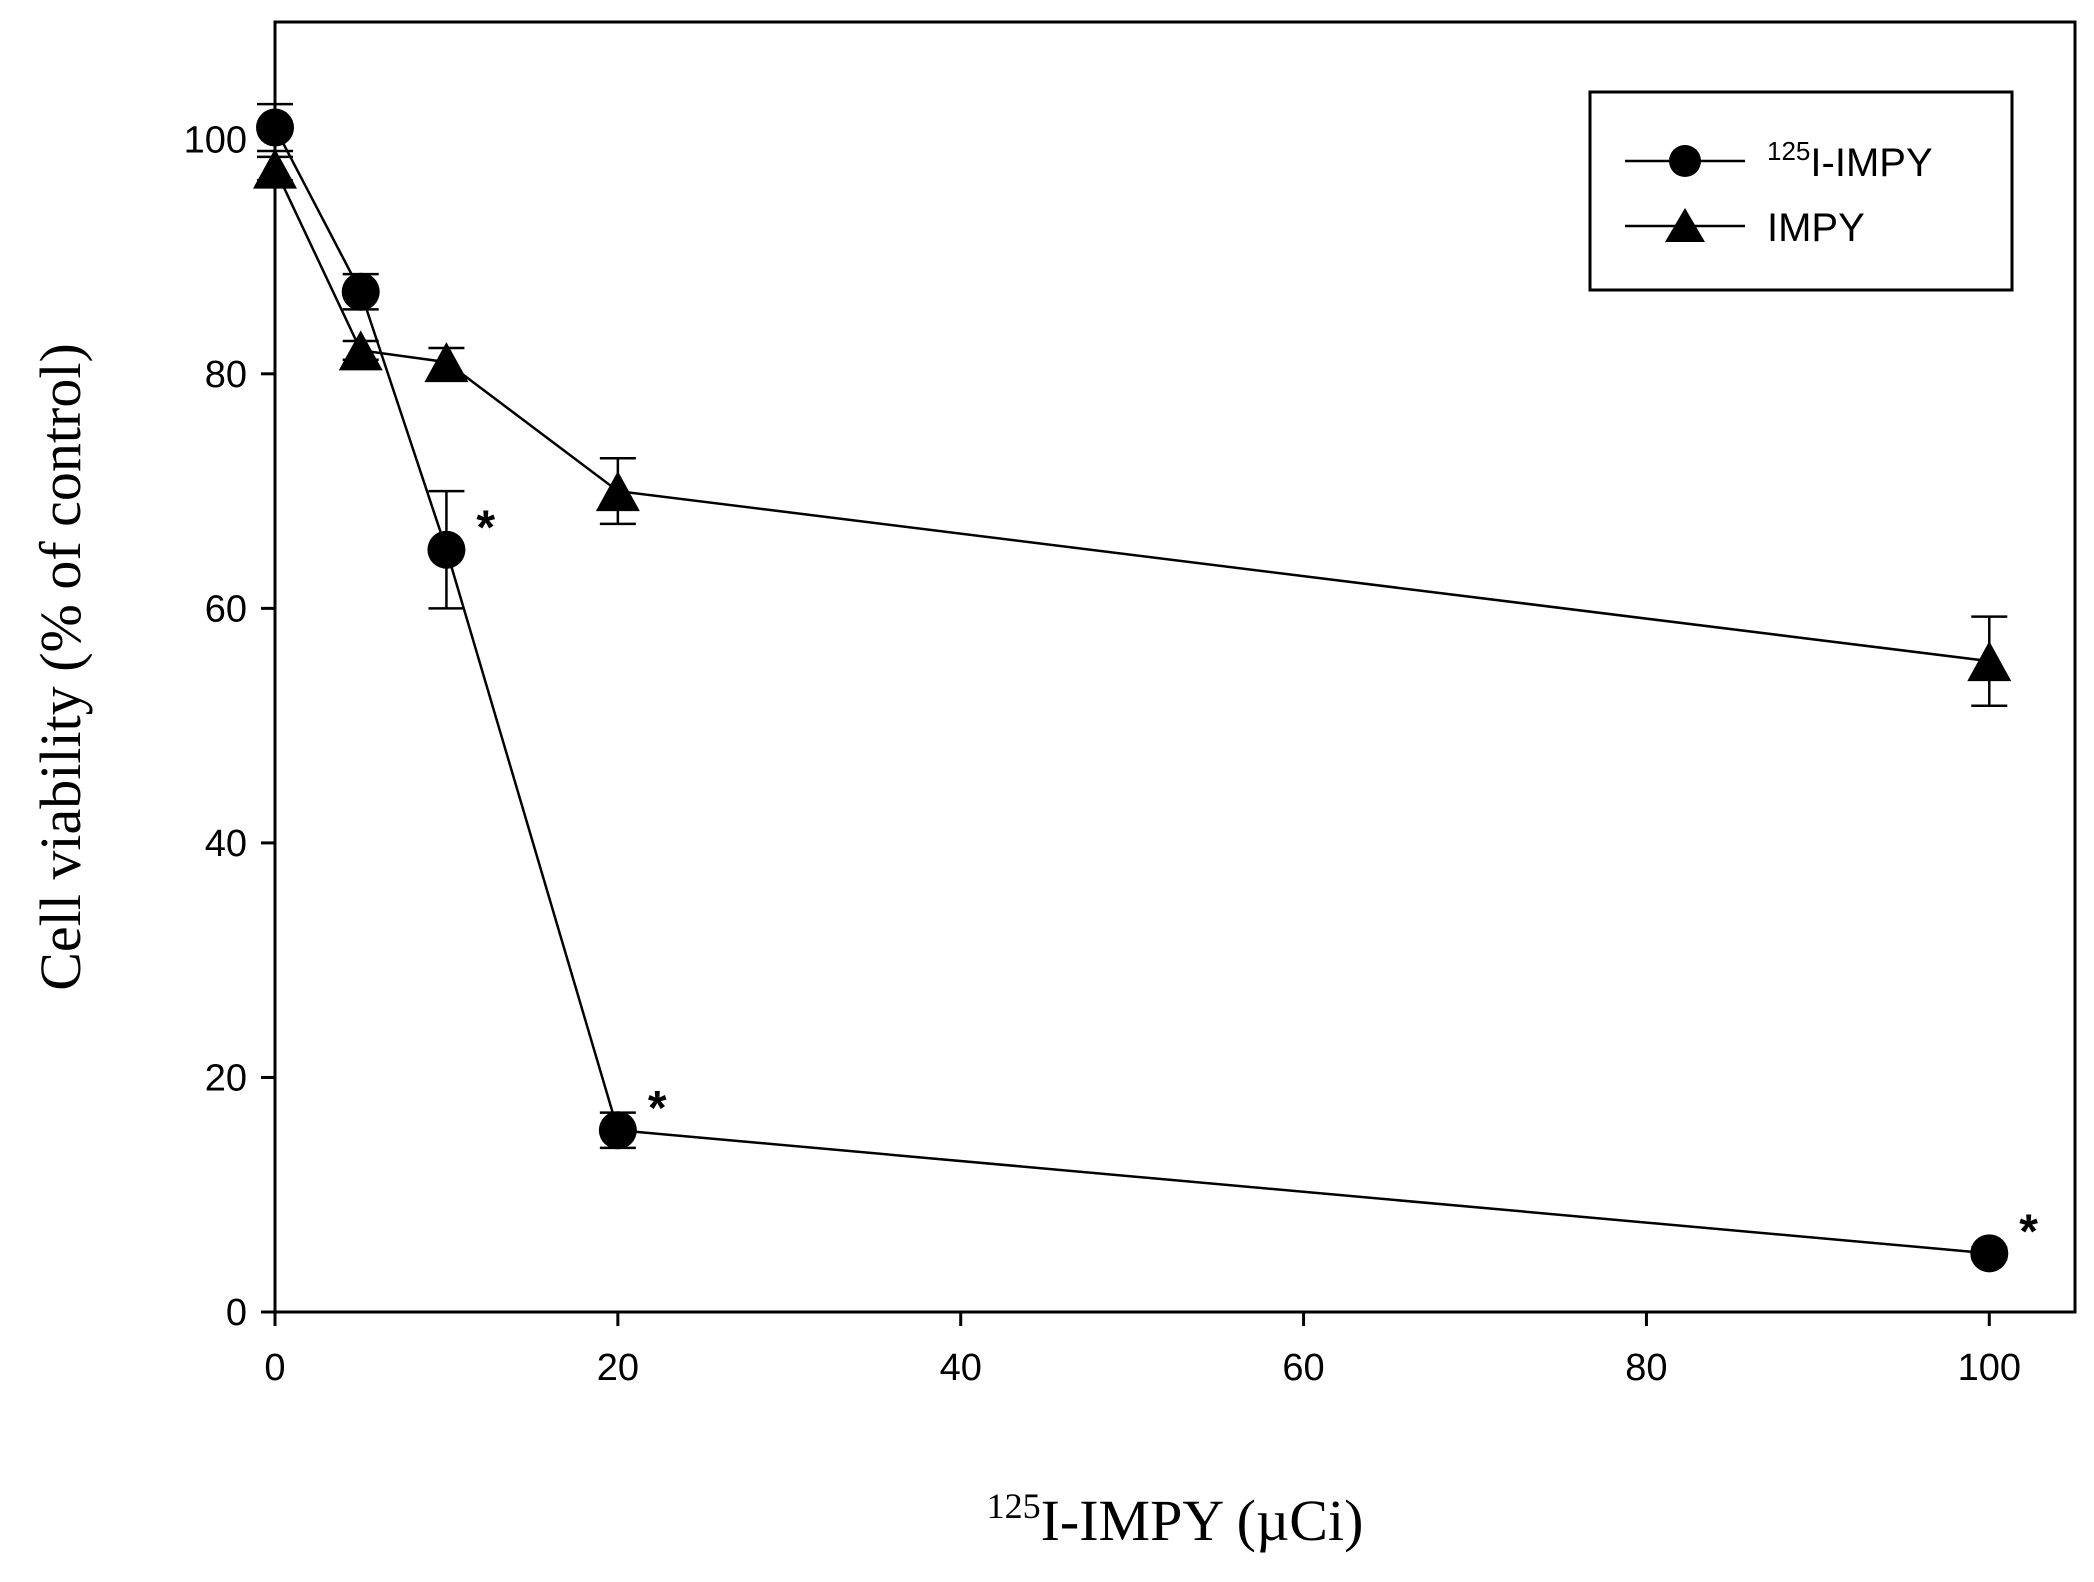 This screenshot has height=1582, width=2094. I want to click on legend-label-series-1-main: I-IMPY, so click(1871, 163).